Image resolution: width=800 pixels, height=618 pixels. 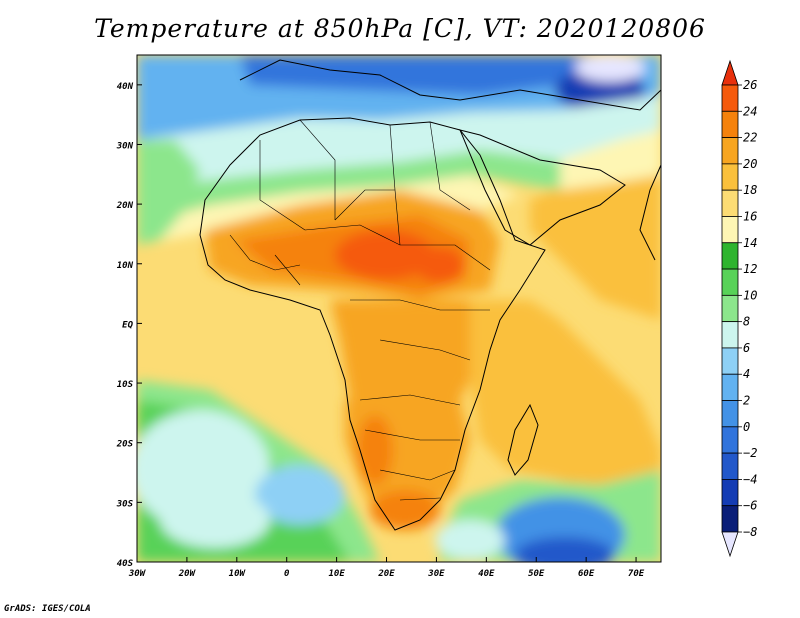 What do you see at coordinates (750, 111) in the screenshot?
I see `colorbar-label: 24` at bounding box center [750, 111].